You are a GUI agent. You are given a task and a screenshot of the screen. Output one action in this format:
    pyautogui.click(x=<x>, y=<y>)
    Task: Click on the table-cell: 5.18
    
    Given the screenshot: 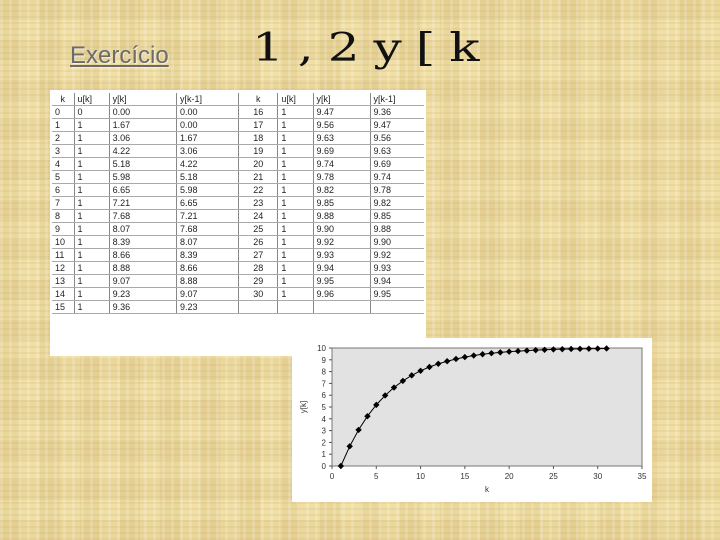 What is the action you would take?
    pyautogui.click(x=208, y=177)
    